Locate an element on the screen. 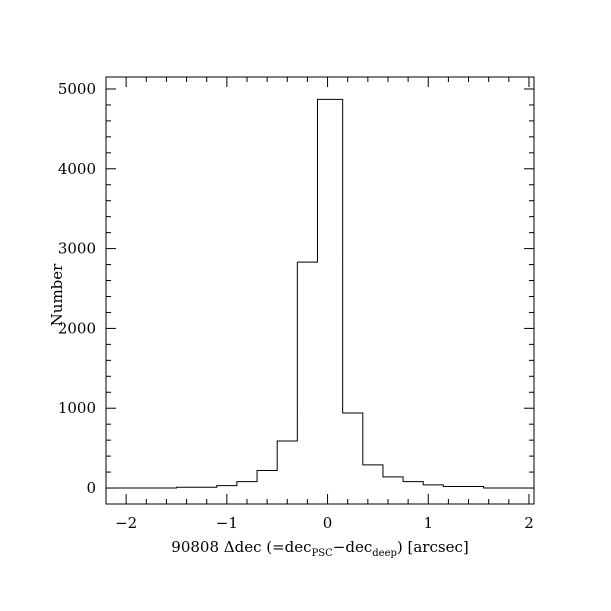  y-tick-label: 4000 is located at coordinates (77, 169).